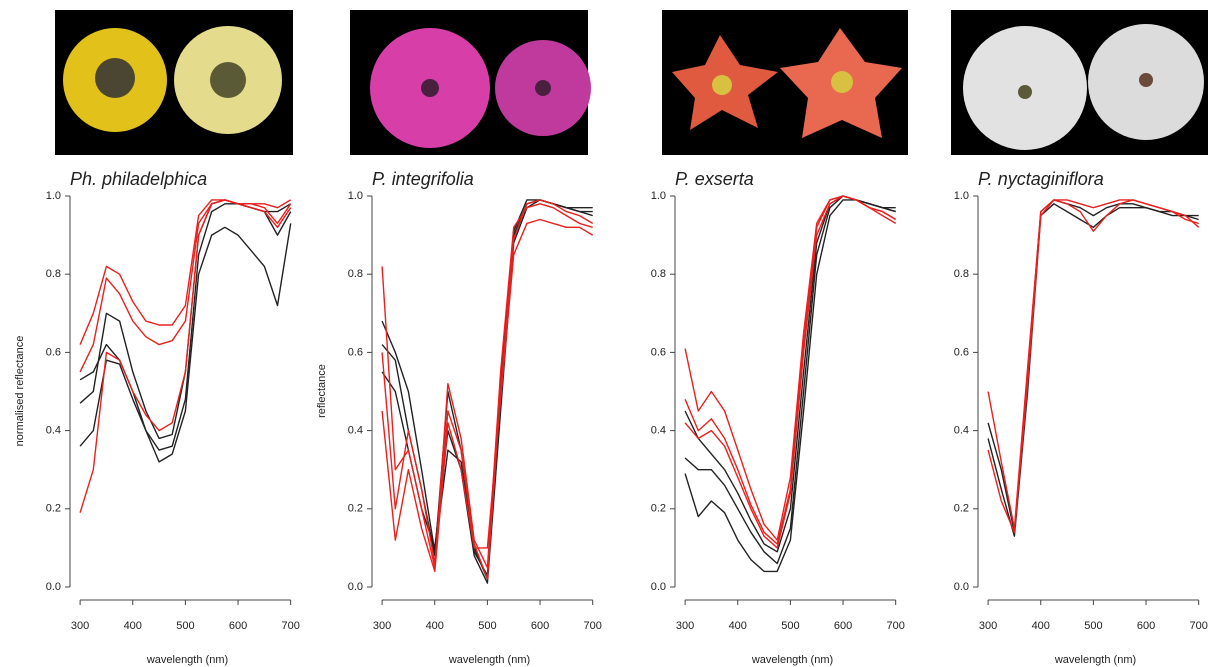 The height and width of the screenshot is (667, 1223). What do you see at coordinates (138, 179) in the screenshot?
I see `chart-title: Ph. philadelphica` at bounding box center [138, 179].